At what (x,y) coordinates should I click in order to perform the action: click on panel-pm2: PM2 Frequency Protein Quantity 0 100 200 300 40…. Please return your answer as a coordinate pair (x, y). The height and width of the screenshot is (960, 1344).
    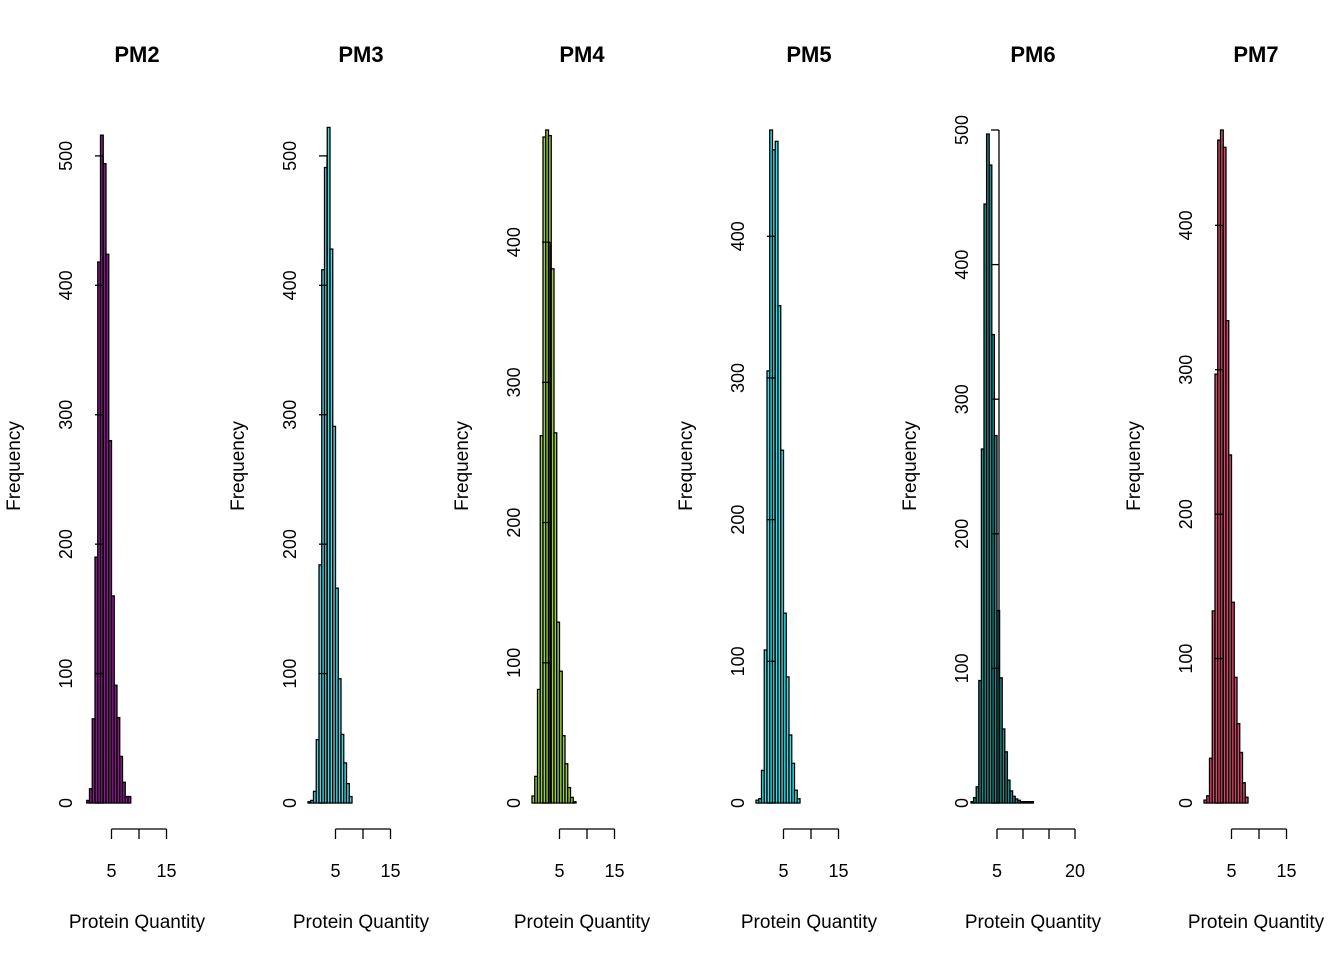
    Looking at the image, I should click on (105, 487).